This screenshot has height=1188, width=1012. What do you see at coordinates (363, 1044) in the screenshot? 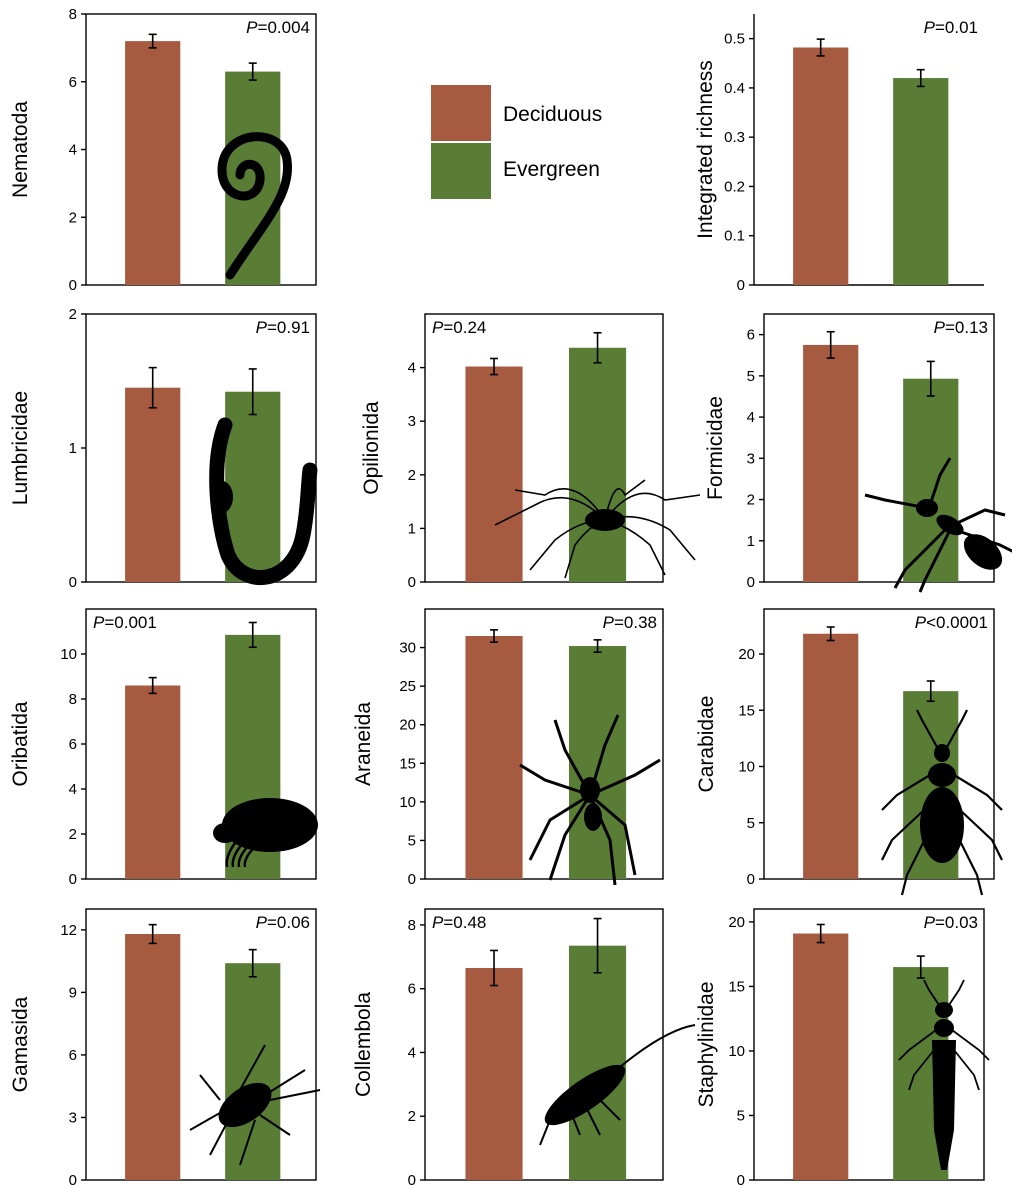
I see `y-axis-label: Collembola` at bounding box center [363, 1044].